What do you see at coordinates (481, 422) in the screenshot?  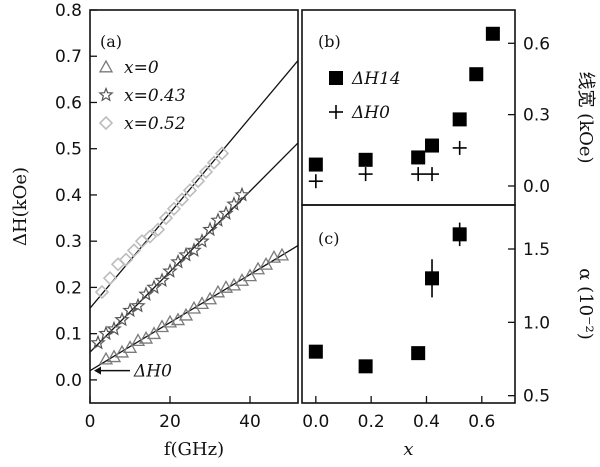 I see `x-tick-label: 0.6` at bounding box center [481, 422].